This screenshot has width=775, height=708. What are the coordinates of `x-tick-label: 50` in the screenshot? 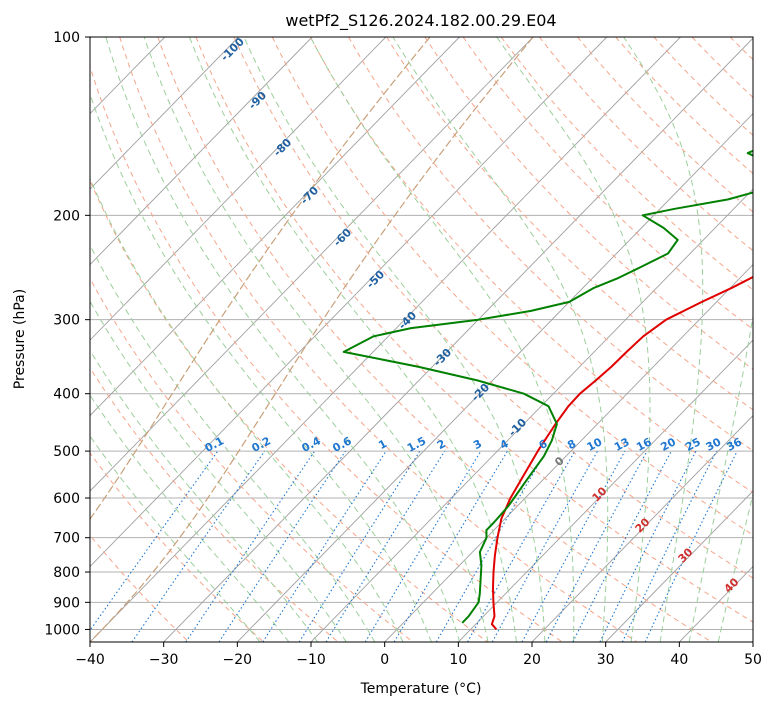 It's located at (753, 660).